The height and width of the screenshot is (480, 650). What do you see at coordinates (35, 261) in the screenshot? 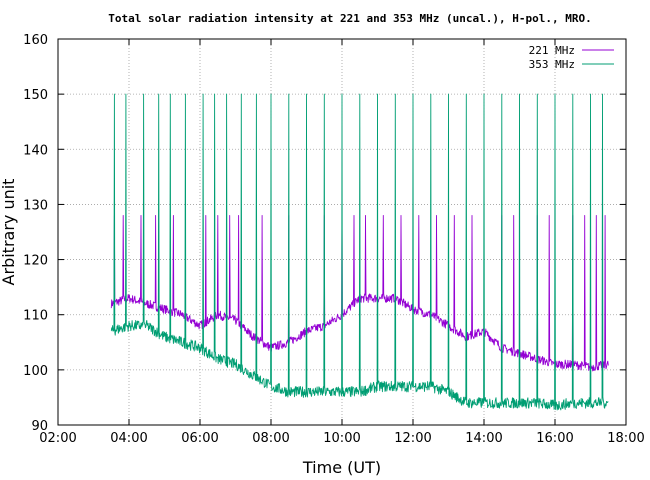
I see `y-tick-label: 120` at bounding box center [35, 261].